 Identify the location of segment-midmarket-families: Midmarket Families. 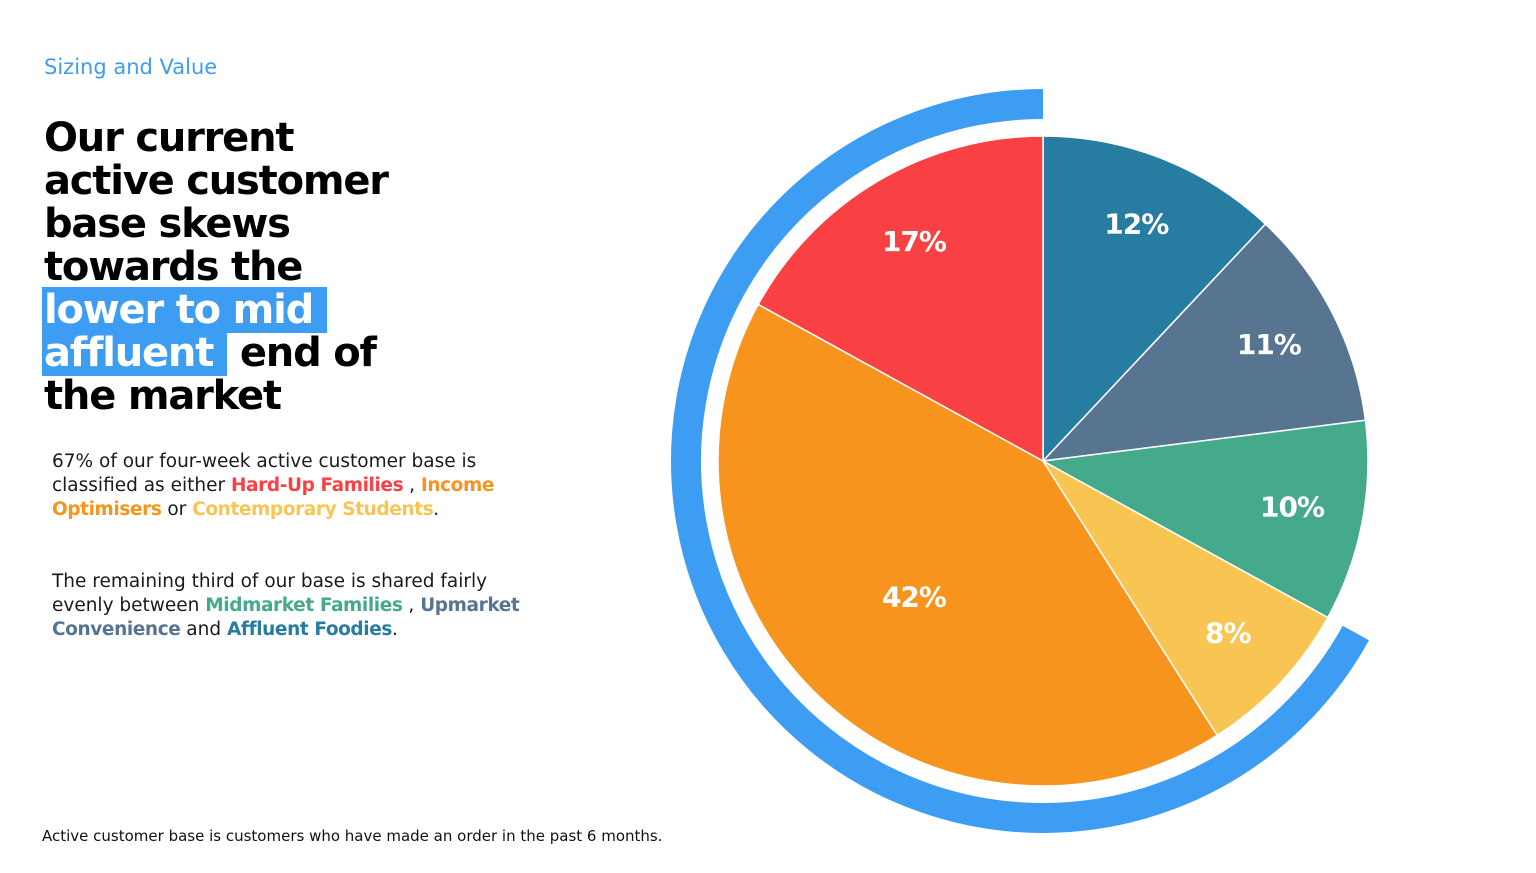
(304, 605).